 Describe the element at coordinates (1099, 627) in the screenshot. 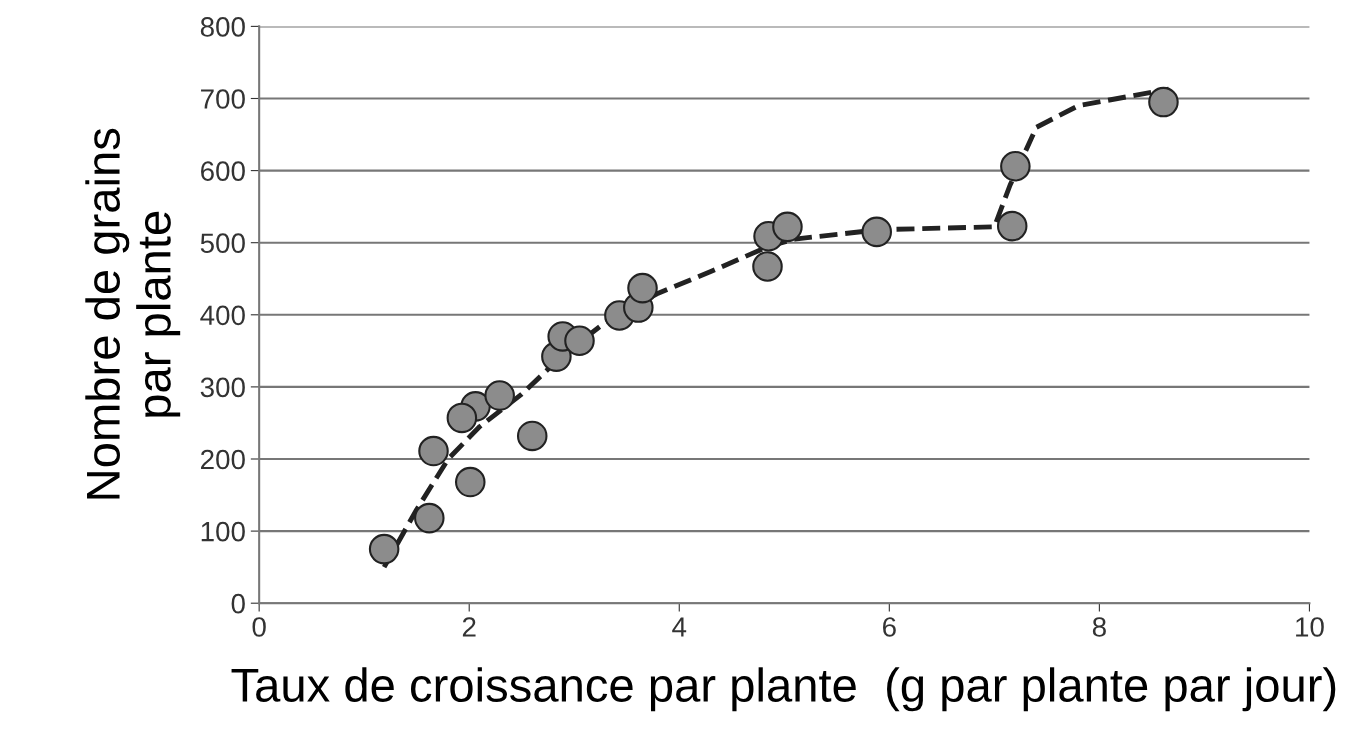

I see `x-tick-label: 8` at that location.